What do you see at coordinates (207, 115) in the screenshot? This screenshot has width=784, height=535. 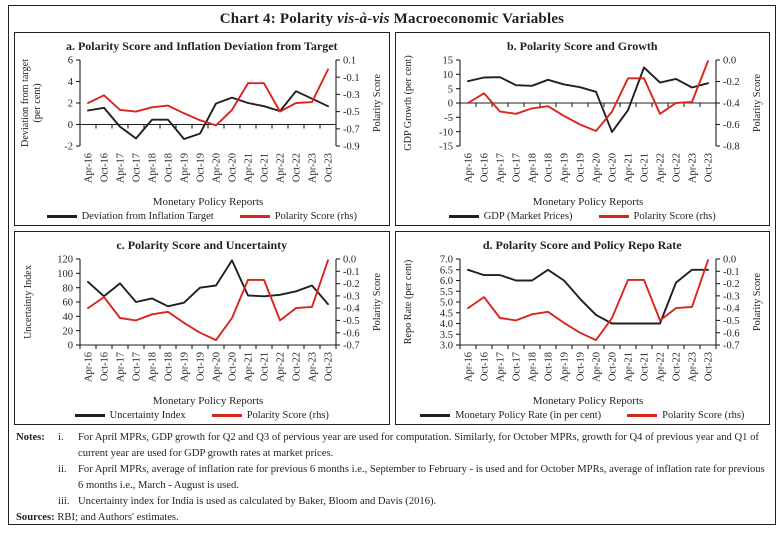 I see `deviation-from-inflation-target-line` at bounding box center [207, 115].